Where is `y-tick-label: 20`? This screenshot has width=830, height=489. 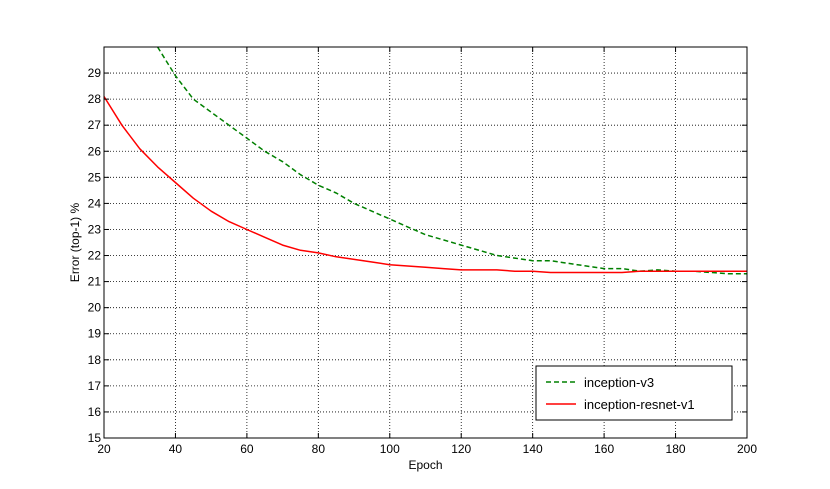
y-tick-label: 20 is located at coordinates (95, 308).